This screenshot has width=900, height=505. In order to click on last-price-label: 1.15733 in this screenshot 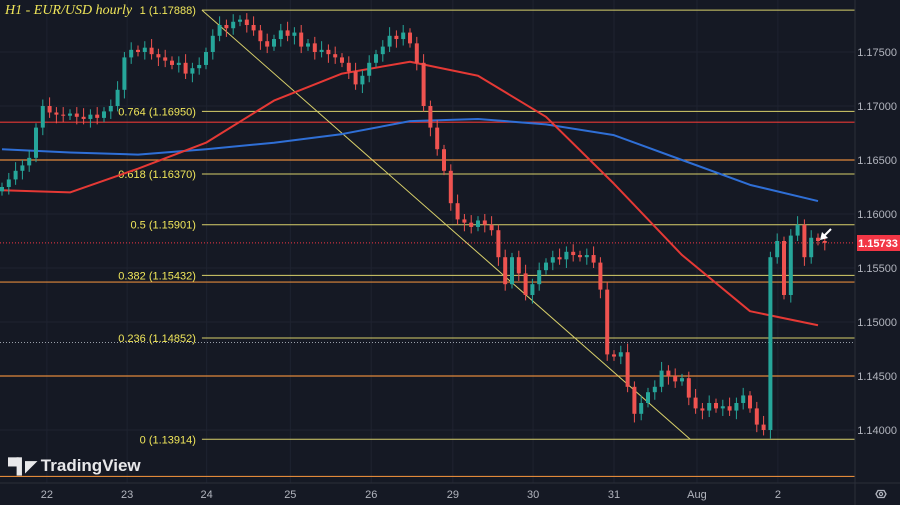, I will do `click(878, 244)`.